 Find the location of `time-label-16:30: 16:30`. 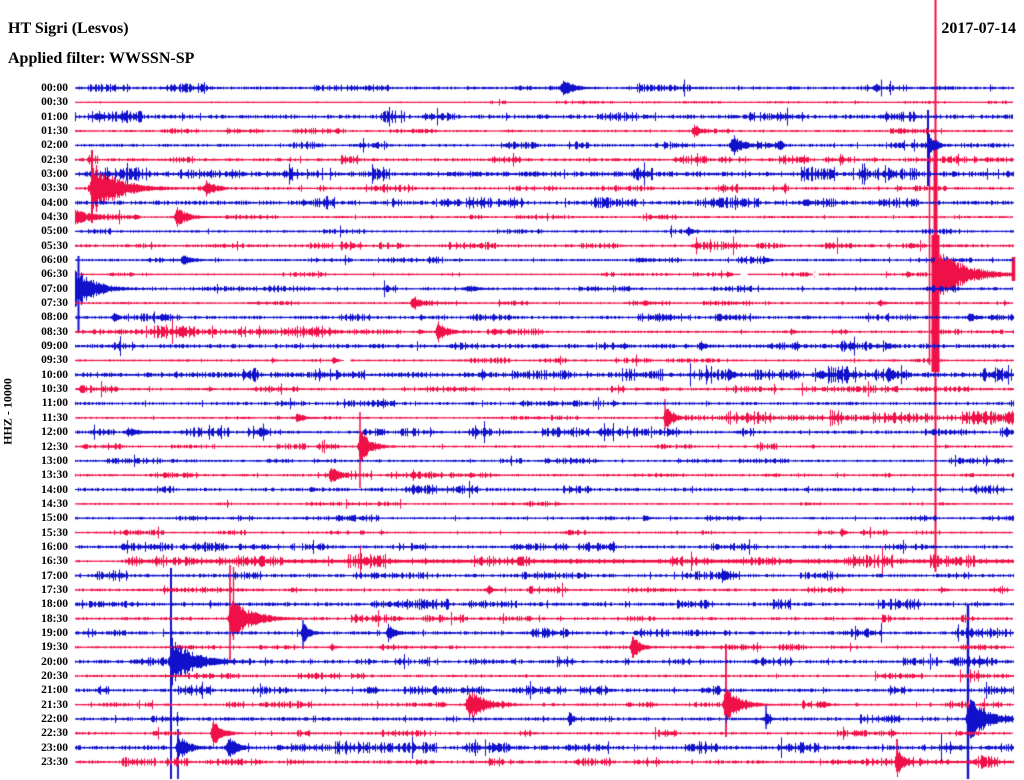

time-label-16:30: 16:30 is located at coordinates (54, 561).